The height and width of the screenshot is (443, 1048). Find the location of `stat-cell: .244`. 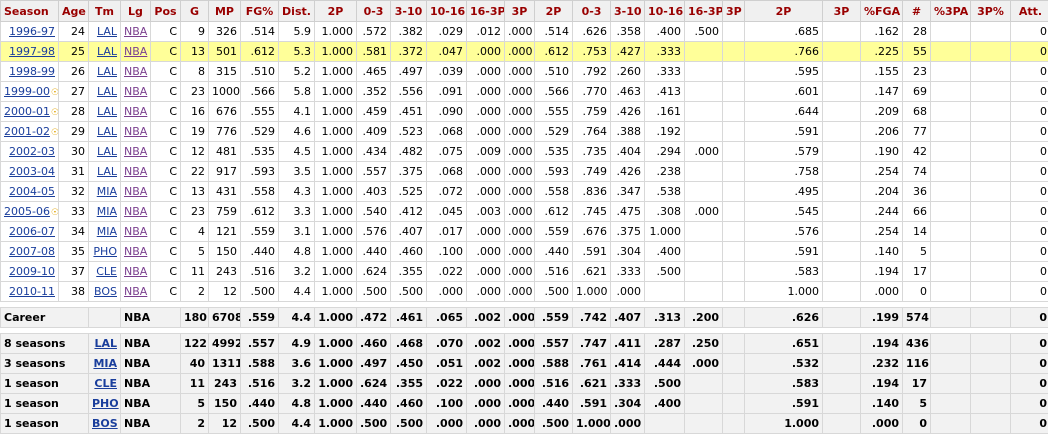

stat-cell: .244 is located at coordinates (881, 211).